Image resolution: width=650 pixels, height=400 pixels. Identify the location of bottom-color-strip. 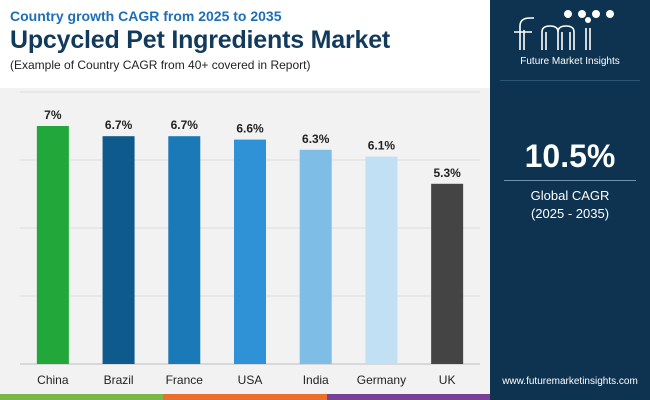
(245, 397).